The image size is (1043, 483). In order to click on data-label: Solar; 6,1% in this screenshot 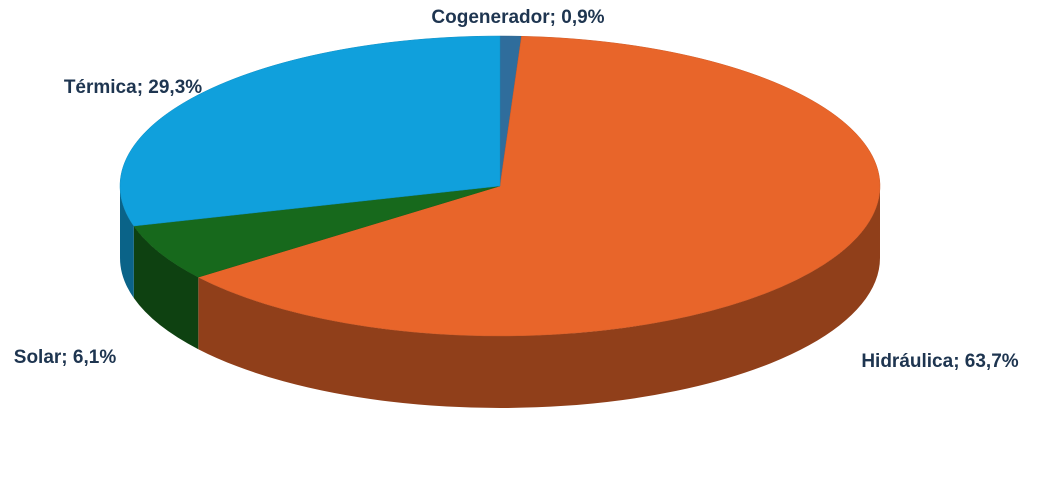, I will do `click(65, 357)`.